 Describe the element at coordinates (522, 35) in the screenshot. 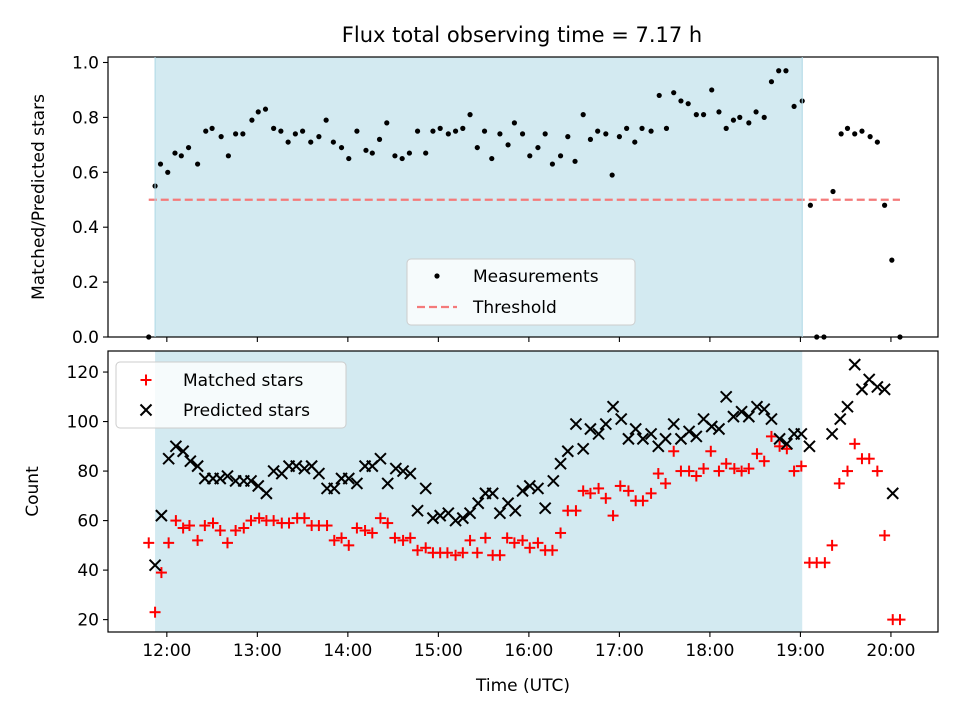

I see `chart-title: Flux total observing time = 7.17 h` at that location.